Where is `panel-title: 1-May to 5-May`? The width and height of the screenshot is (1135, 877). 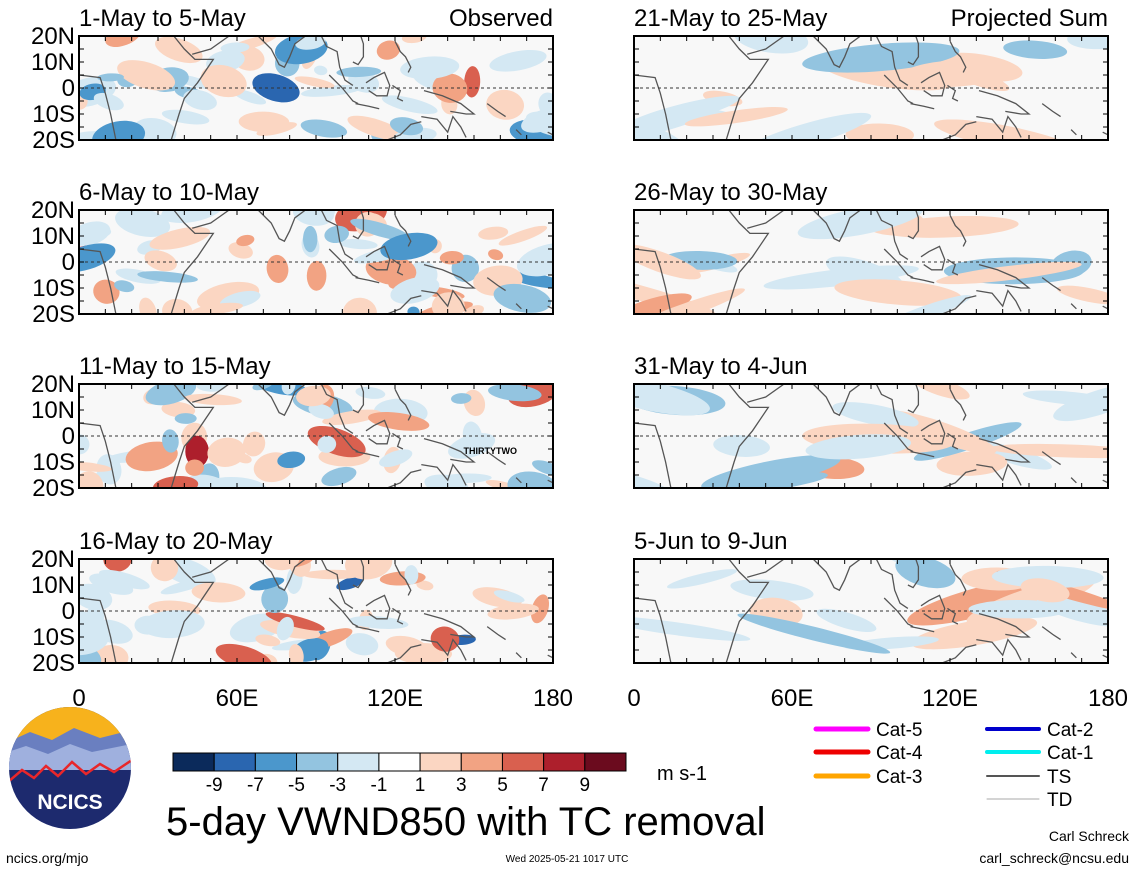
panel-title: 1-May to 5-May is located at coordinates (162, 18).